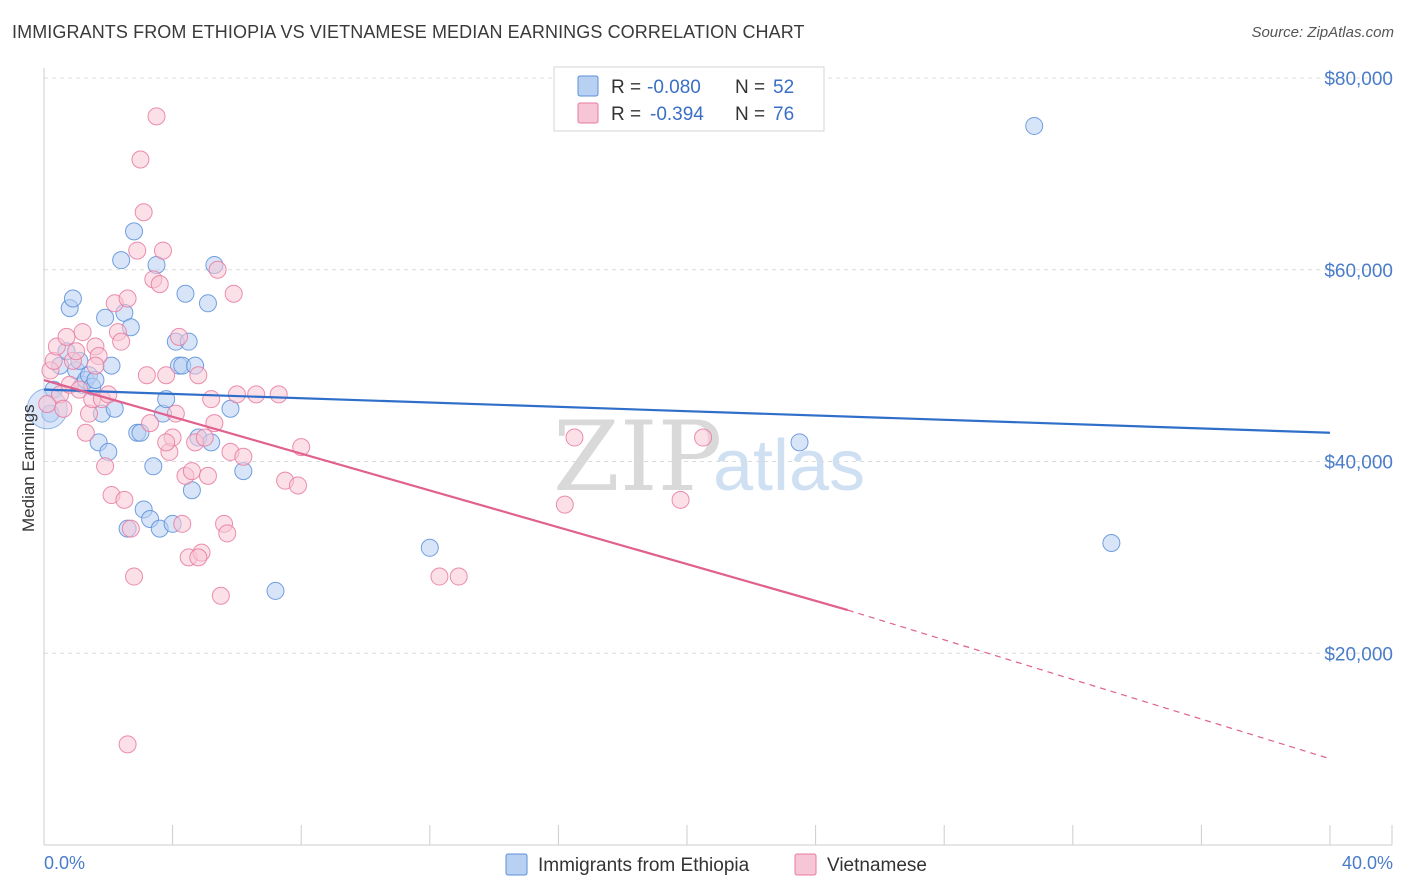  What do you see at coordinates (1358, 271) in the screenshot?
I see `y-tick-label: $60,000` at bounding box center [1358, 271].